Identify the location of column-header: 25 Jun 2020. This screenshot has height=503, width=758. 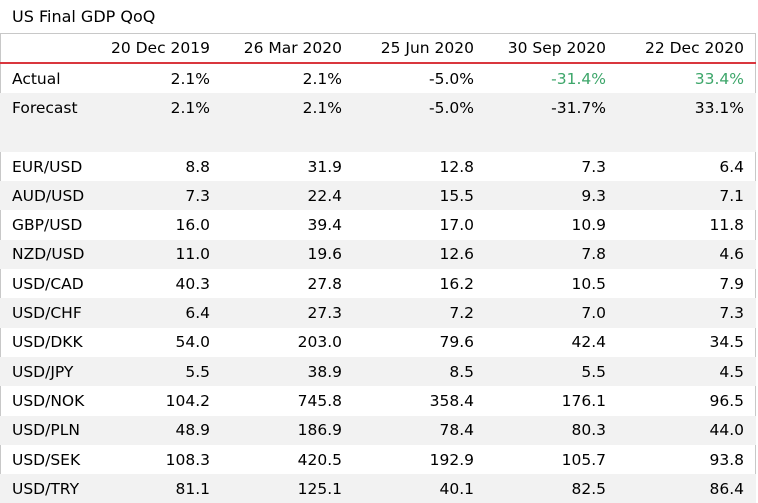
(420, 48).